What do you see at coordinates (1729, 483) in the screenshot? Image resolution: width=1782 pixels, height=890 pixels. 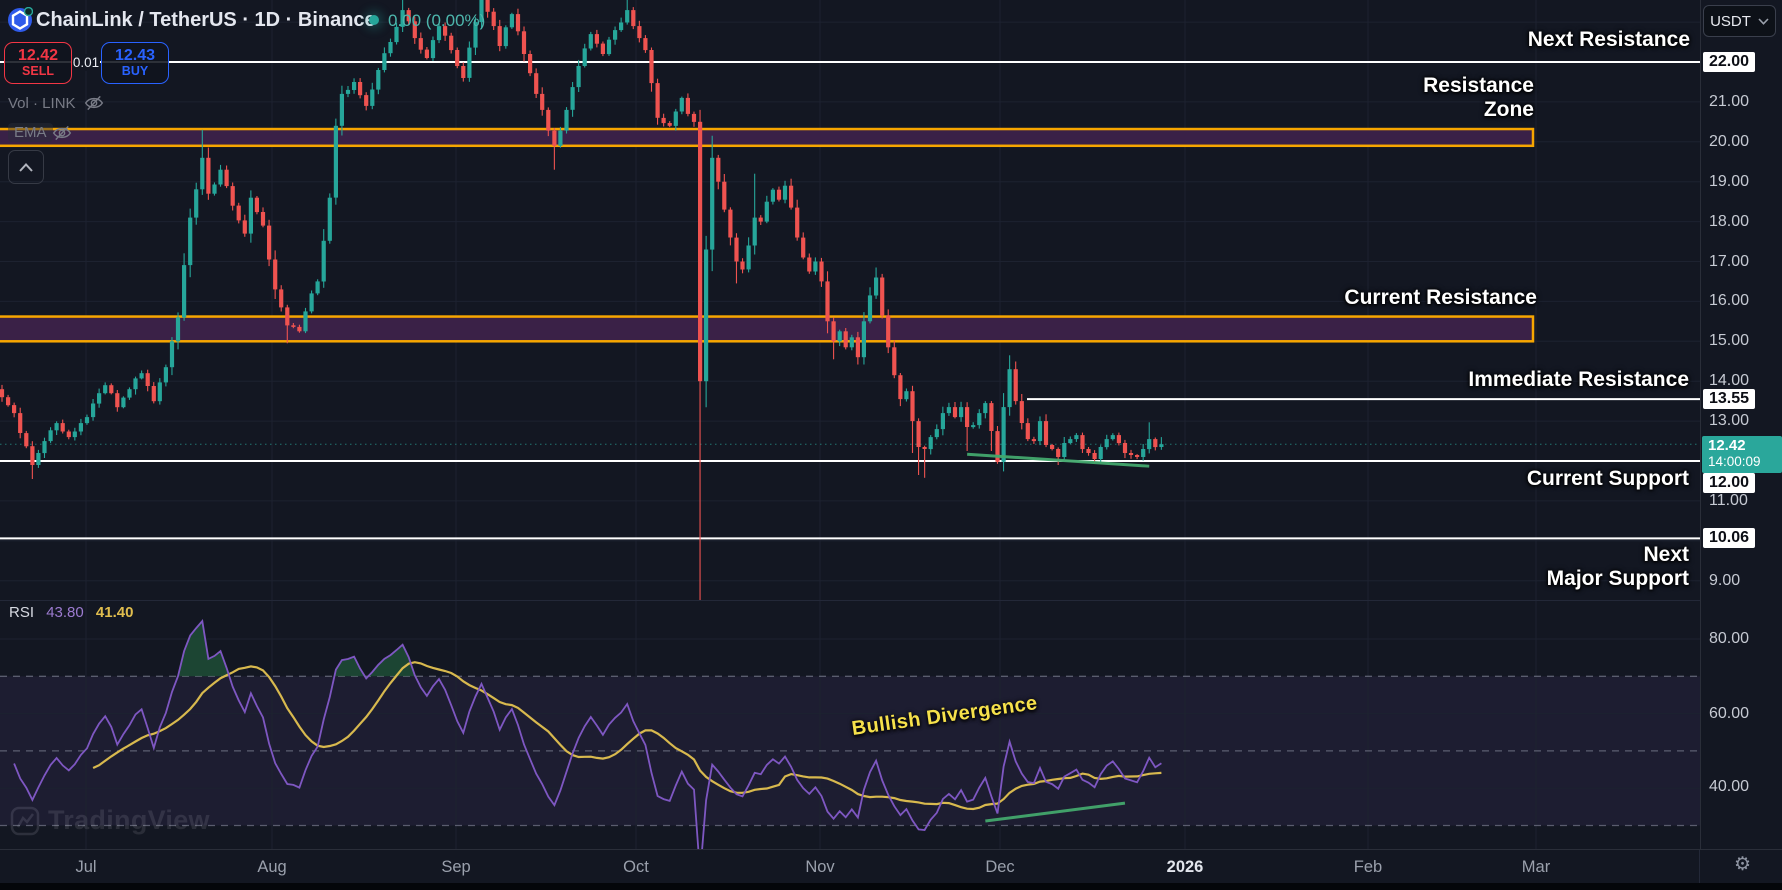 I see `price-axis-label: 12.00` at bounding box center [1729, 483].